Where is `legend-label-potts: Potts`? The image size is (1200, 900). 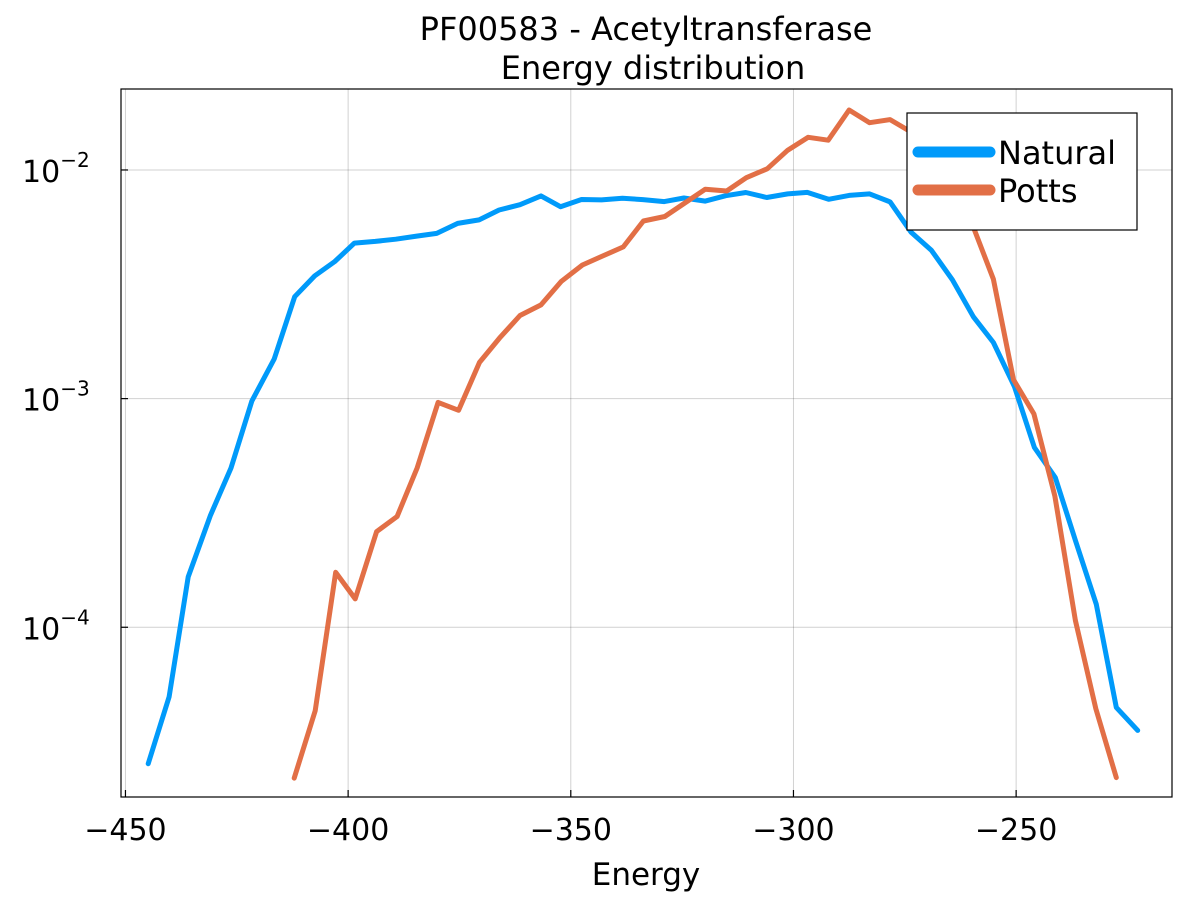
legend-label-potts: Potts is located at coordinates (1038, 191).